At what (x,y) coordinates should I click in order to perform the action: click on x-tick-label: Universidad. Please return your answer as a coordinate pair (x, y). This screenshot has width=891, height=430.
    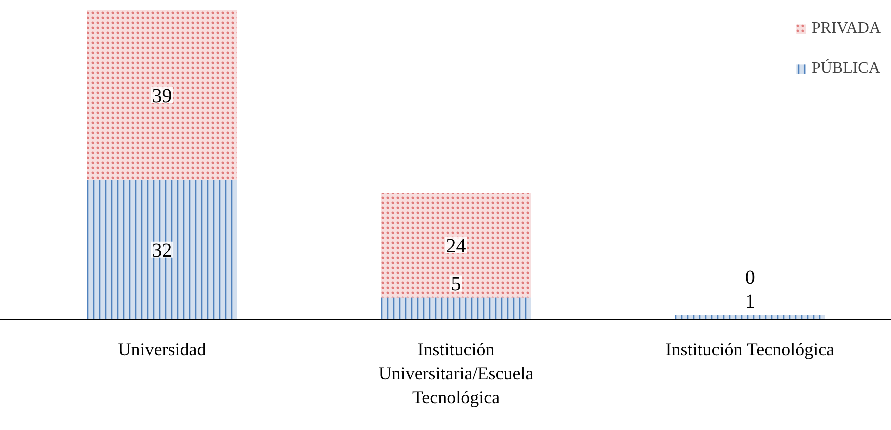
    Looking at the image, I should click on (162, 350).